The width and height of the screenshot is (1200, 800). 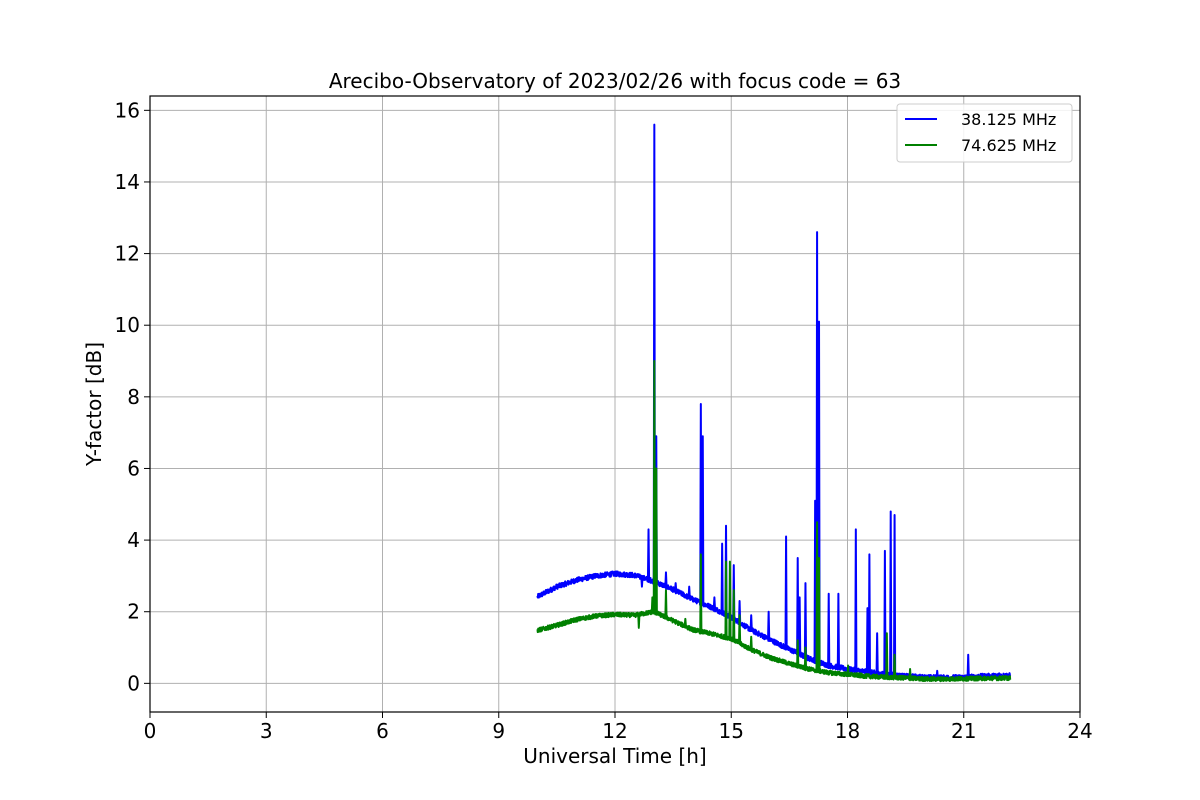 I want to click on legend-box, so click(x=984, y=133).